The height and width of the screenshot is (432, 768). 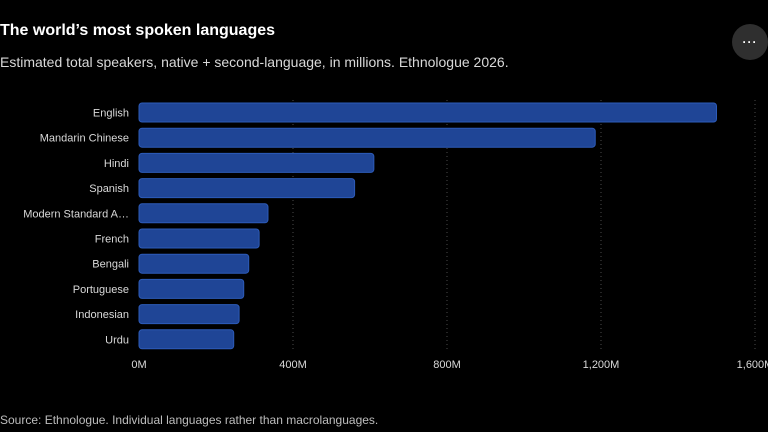 I want to click on x-tick-label: 400M, so click(x=293, y=365).